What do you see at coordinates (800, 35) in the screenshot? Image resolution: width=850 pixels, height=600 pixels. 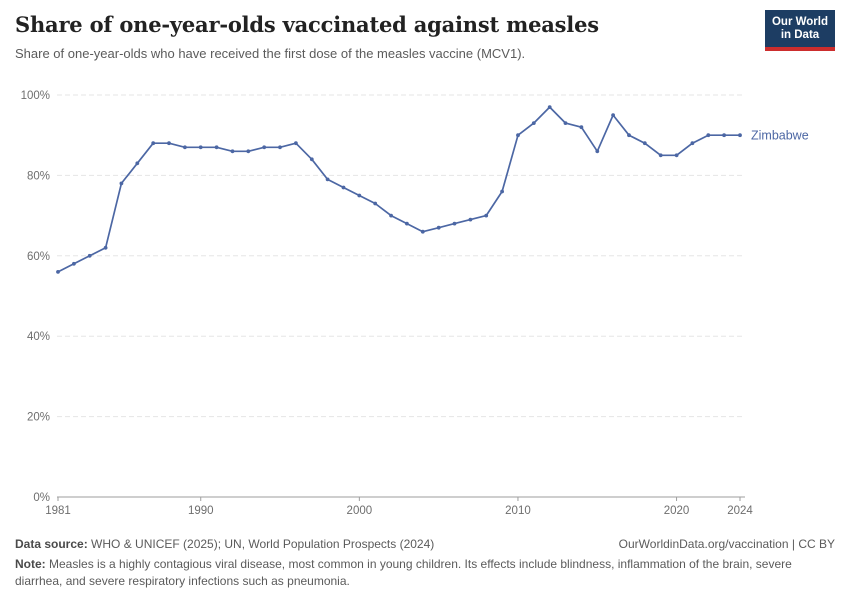 I see `owid-logo-line2: in Data` at bounding box center [800, 35].